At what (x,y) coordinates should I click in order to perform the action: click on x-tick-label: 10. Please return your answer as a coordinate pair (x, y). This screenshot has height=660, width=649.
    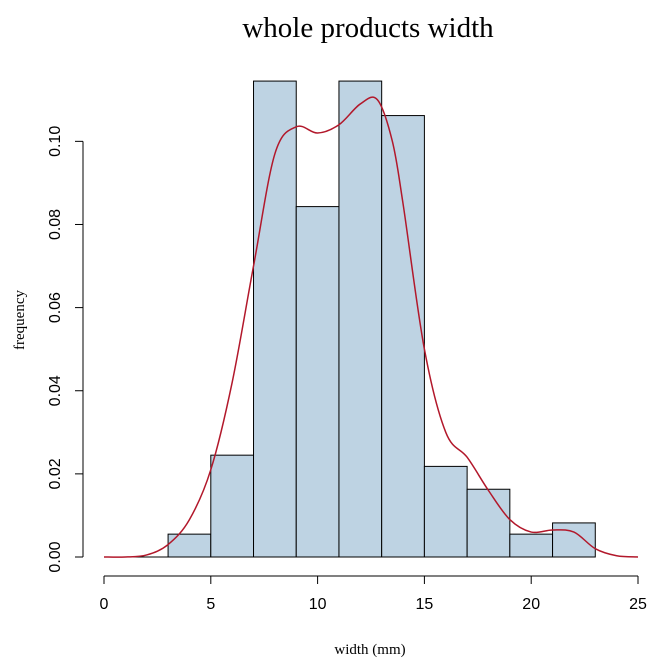
    Looking at the image, I should click on (318, 604).